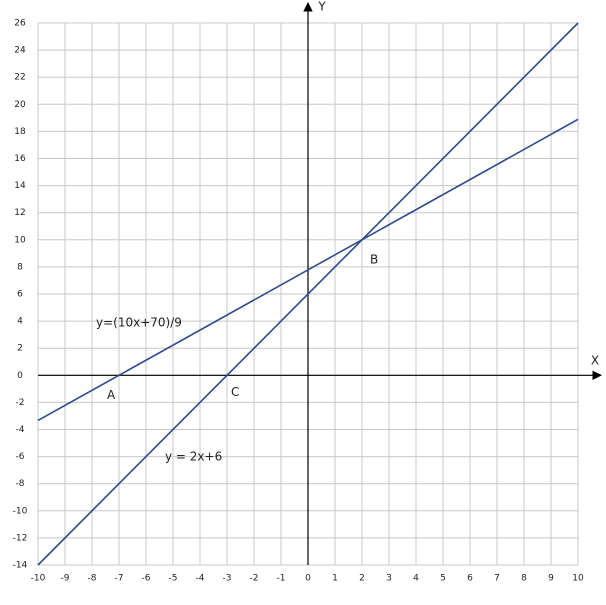  What do you see at coordinates (321, 7) in the screenshot?
I see `y-axis-label: Y` at bounding box center [321, 7].